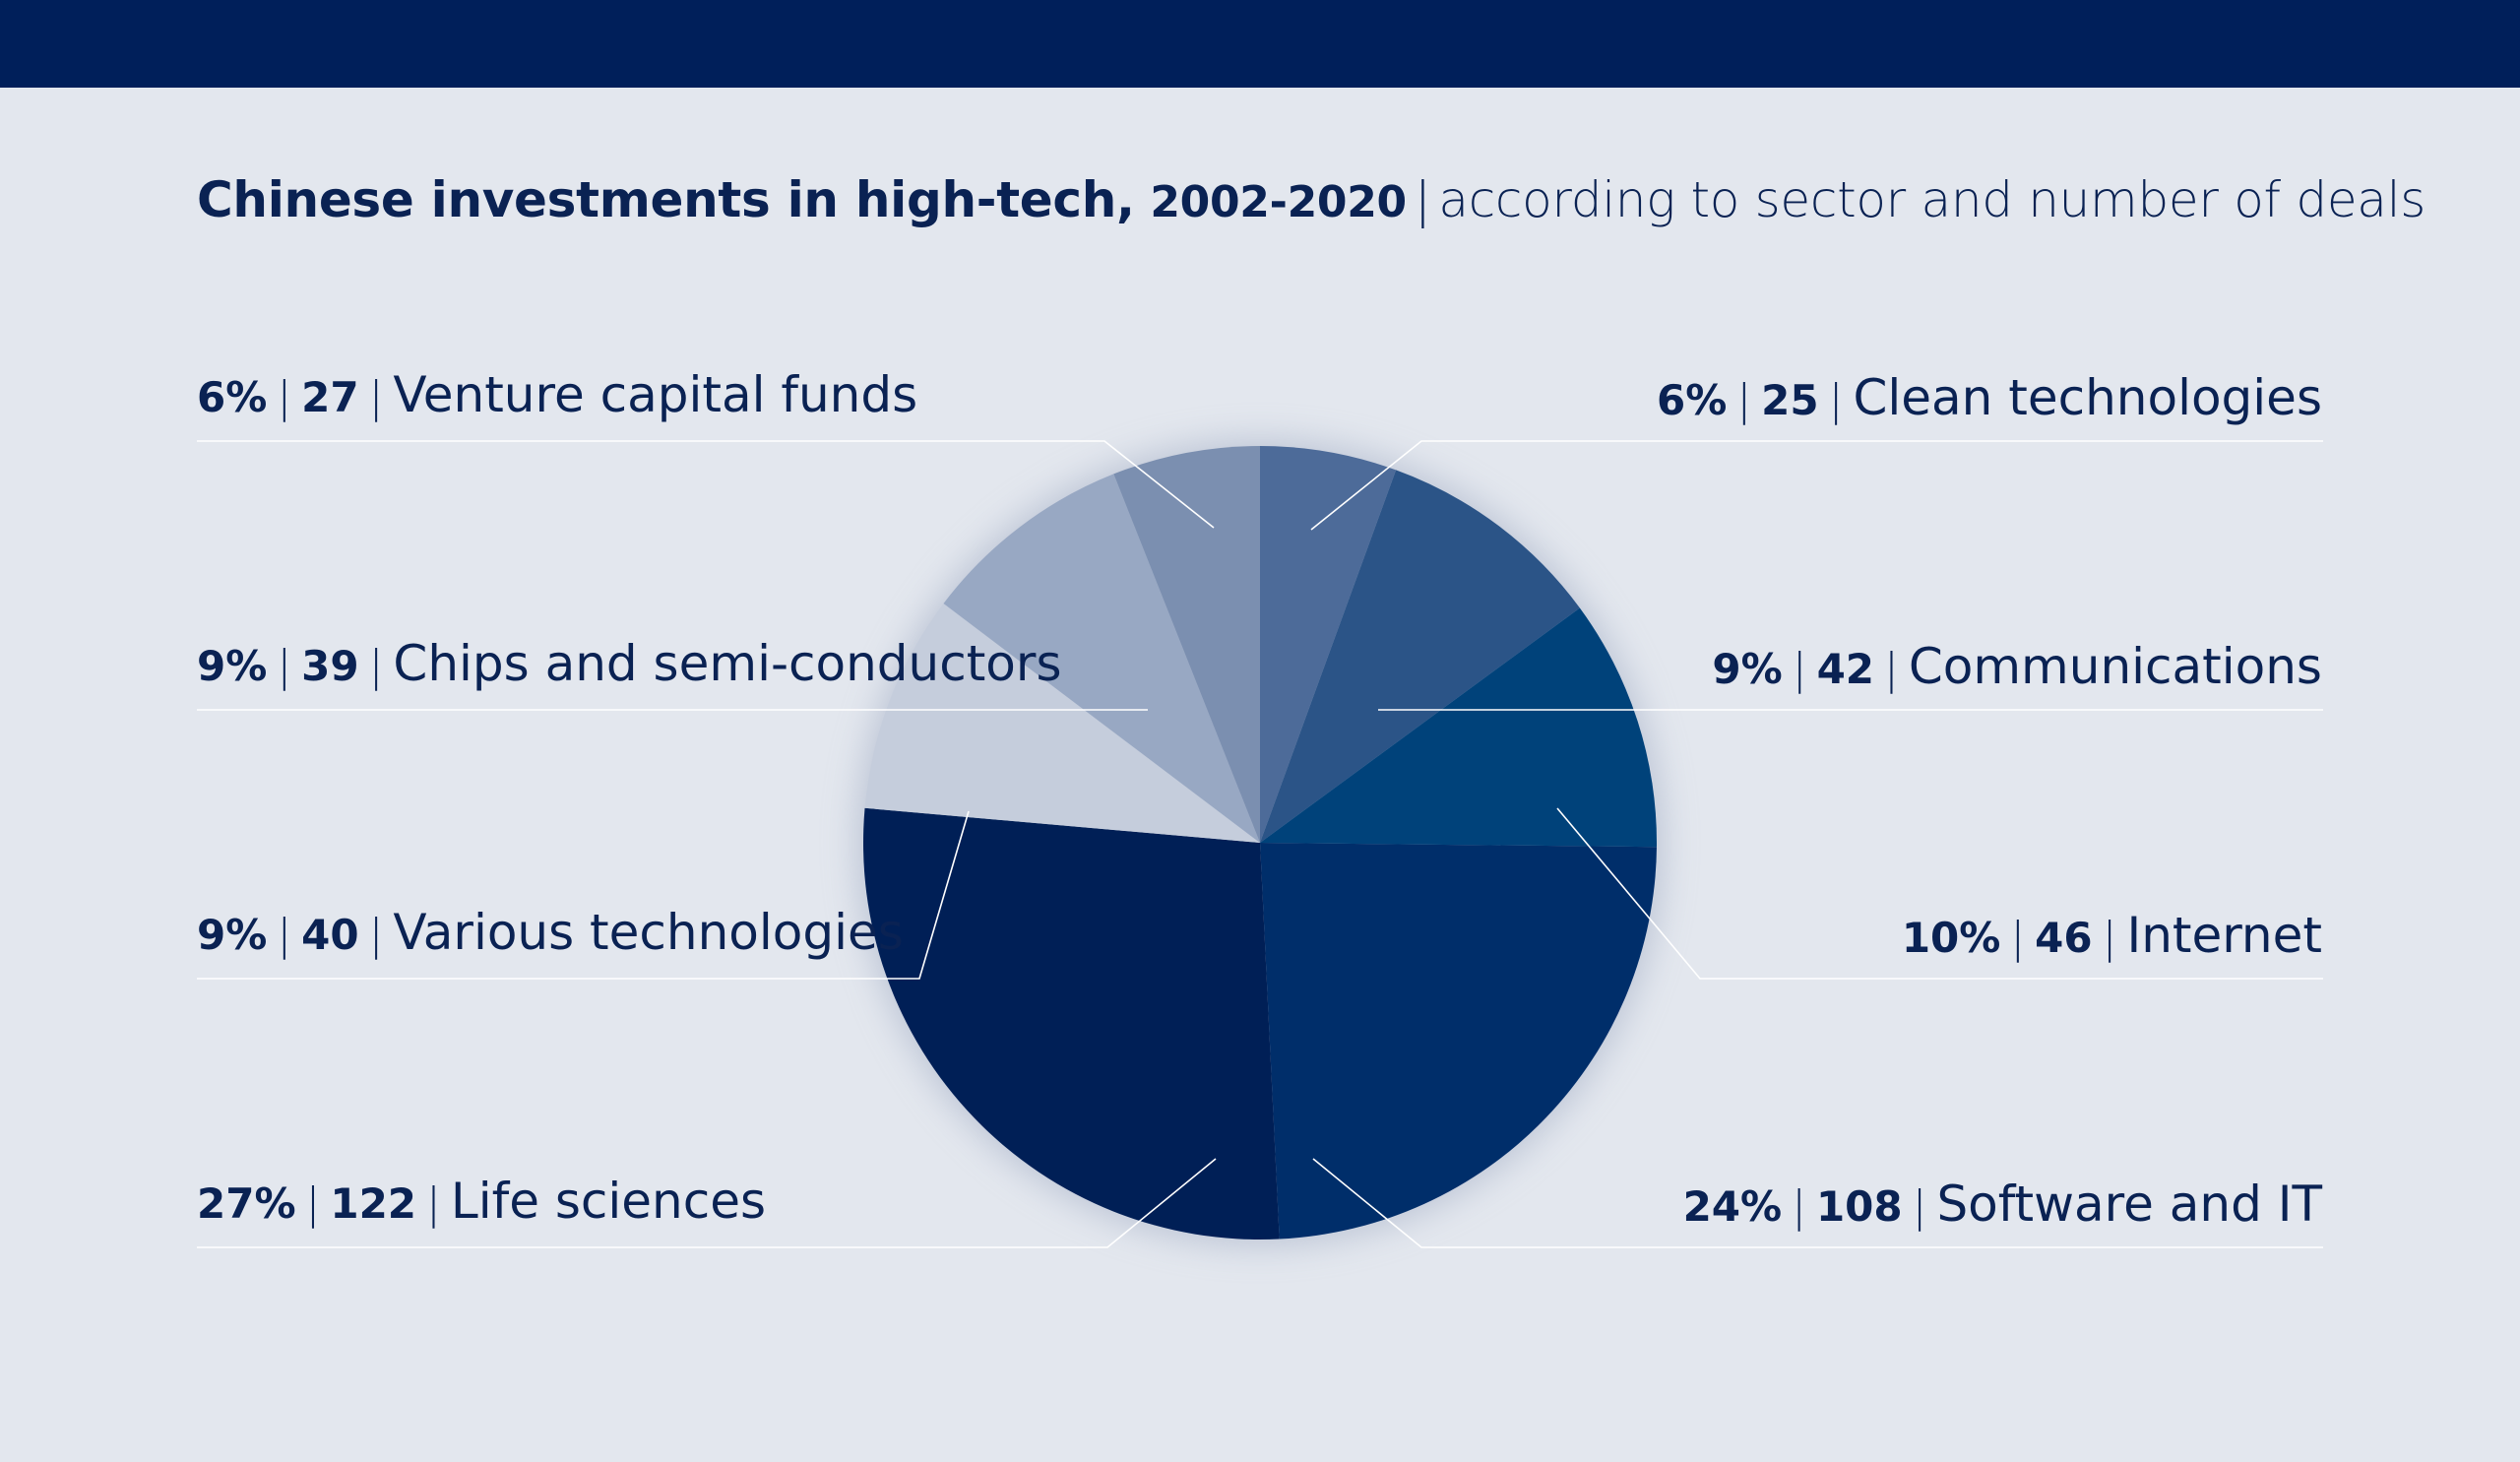 This screenshot has height=1462, width=2520. Describe the element at coordinates (1260, 44) in the screenshot. I see `top-banner` at that location.